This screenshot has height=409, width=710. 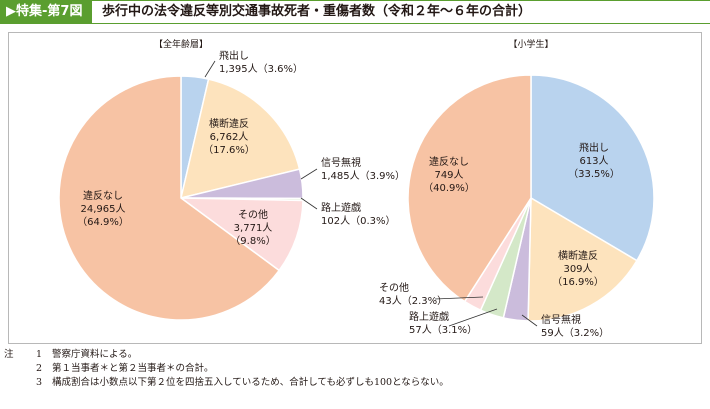 What do you see at coordinates (577, 269) in the screenshot?
I see `slice-label-value: 309人` at bounding box center [577, 269].